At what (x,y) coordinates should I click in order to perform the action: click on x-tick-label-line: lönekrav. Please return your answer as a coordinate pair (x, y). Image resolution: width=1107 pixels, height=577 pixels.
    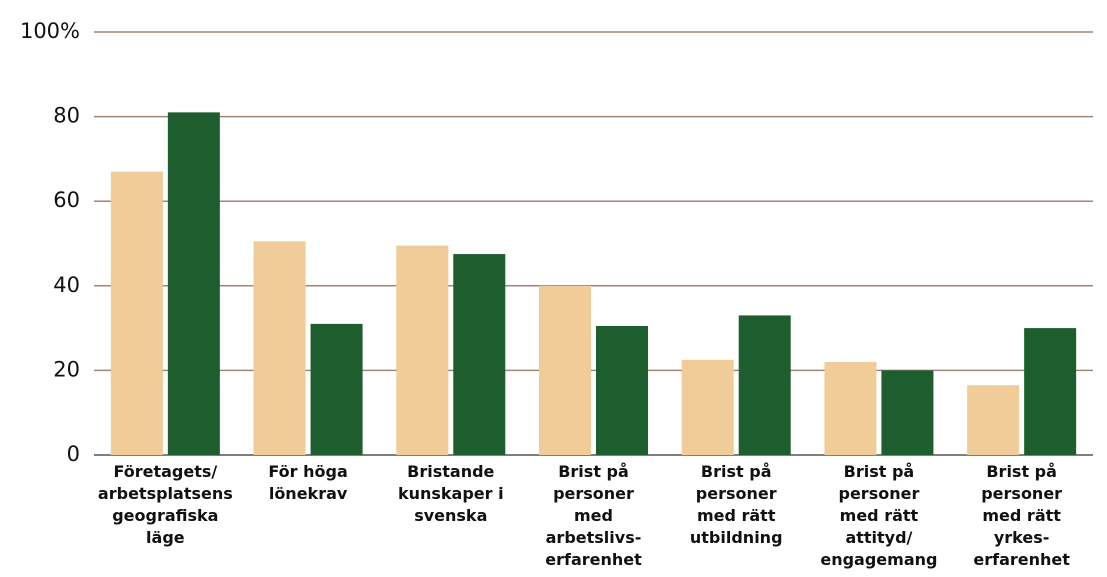
    Looking at the image, I should click on (308, 493).